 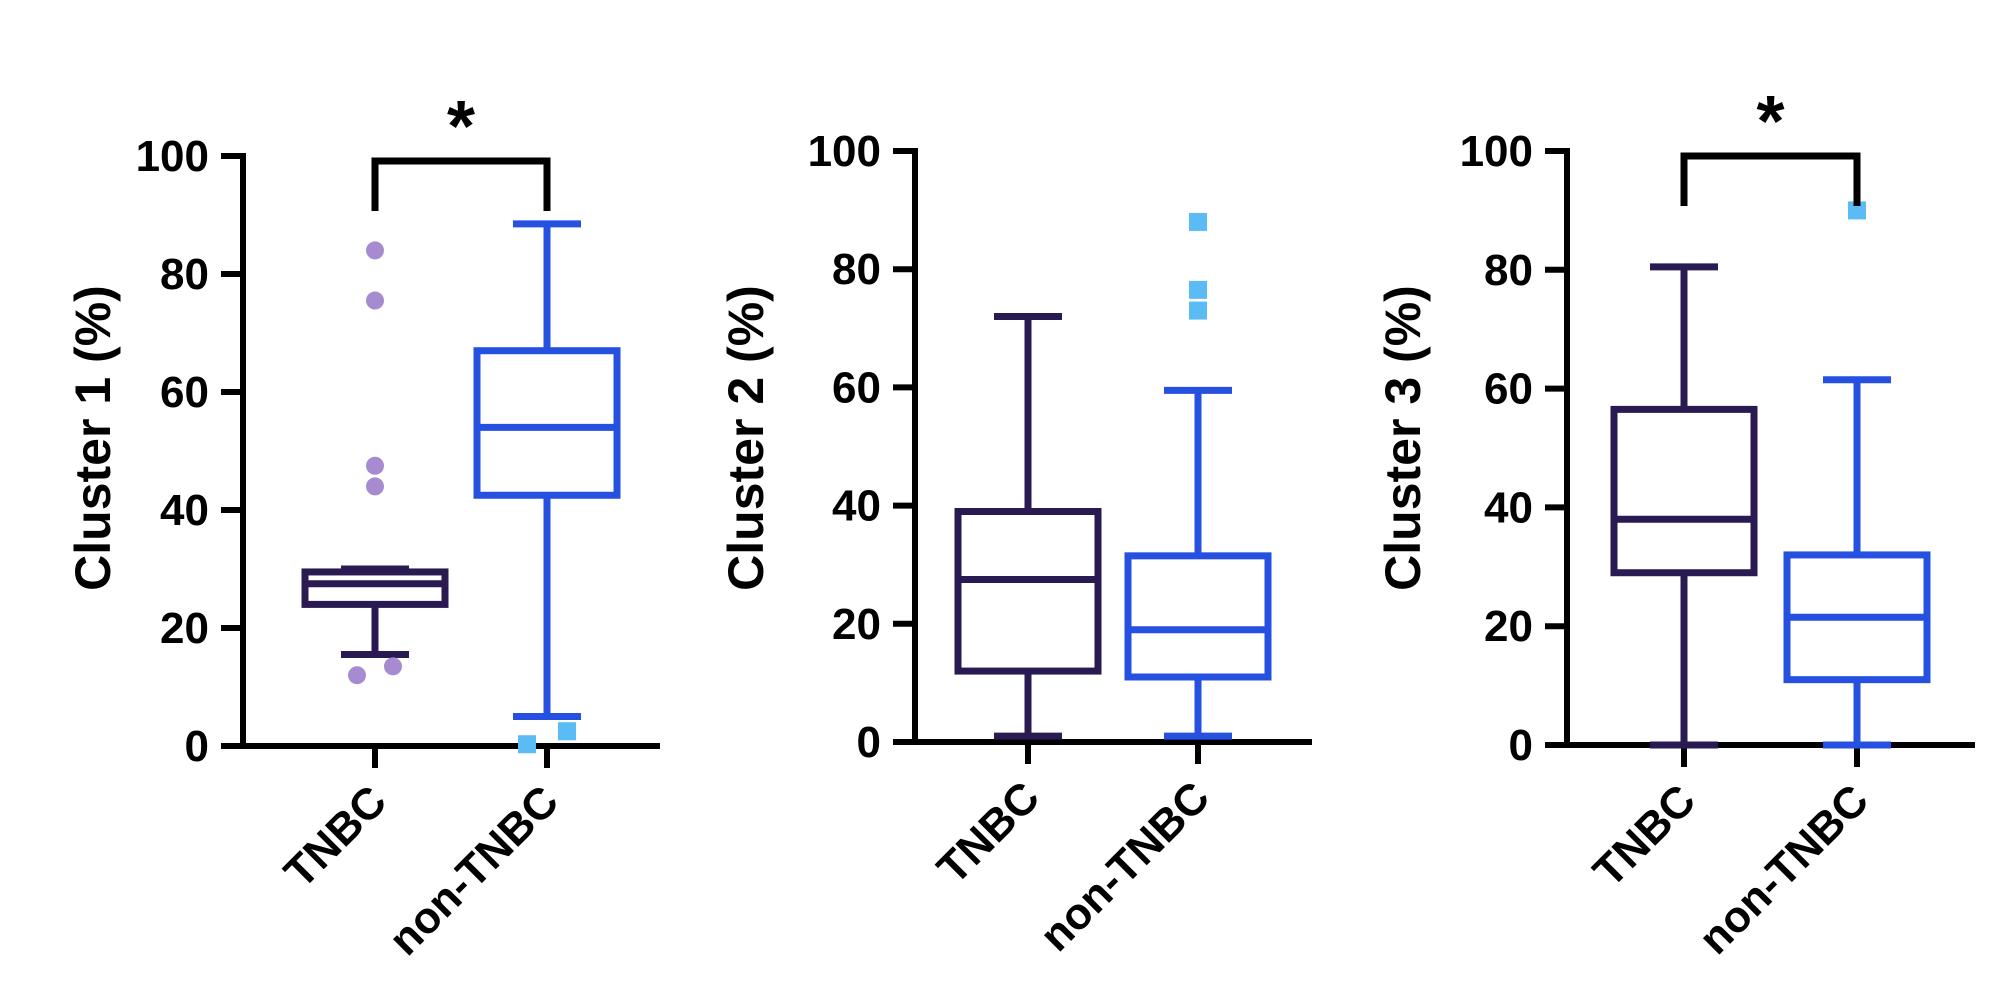 What do you see at coordinates (1403, 438) in the screenshot?
I see `y-axis-label: Cluster 3 (%)` at bounding box center [1403, 438].